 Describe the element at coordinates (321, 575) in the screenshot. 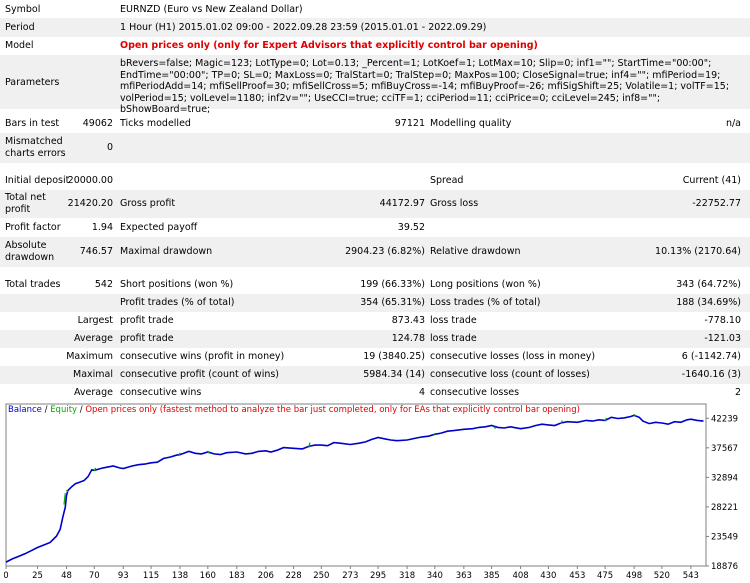

I see `x-tick-label: 250` at that location.